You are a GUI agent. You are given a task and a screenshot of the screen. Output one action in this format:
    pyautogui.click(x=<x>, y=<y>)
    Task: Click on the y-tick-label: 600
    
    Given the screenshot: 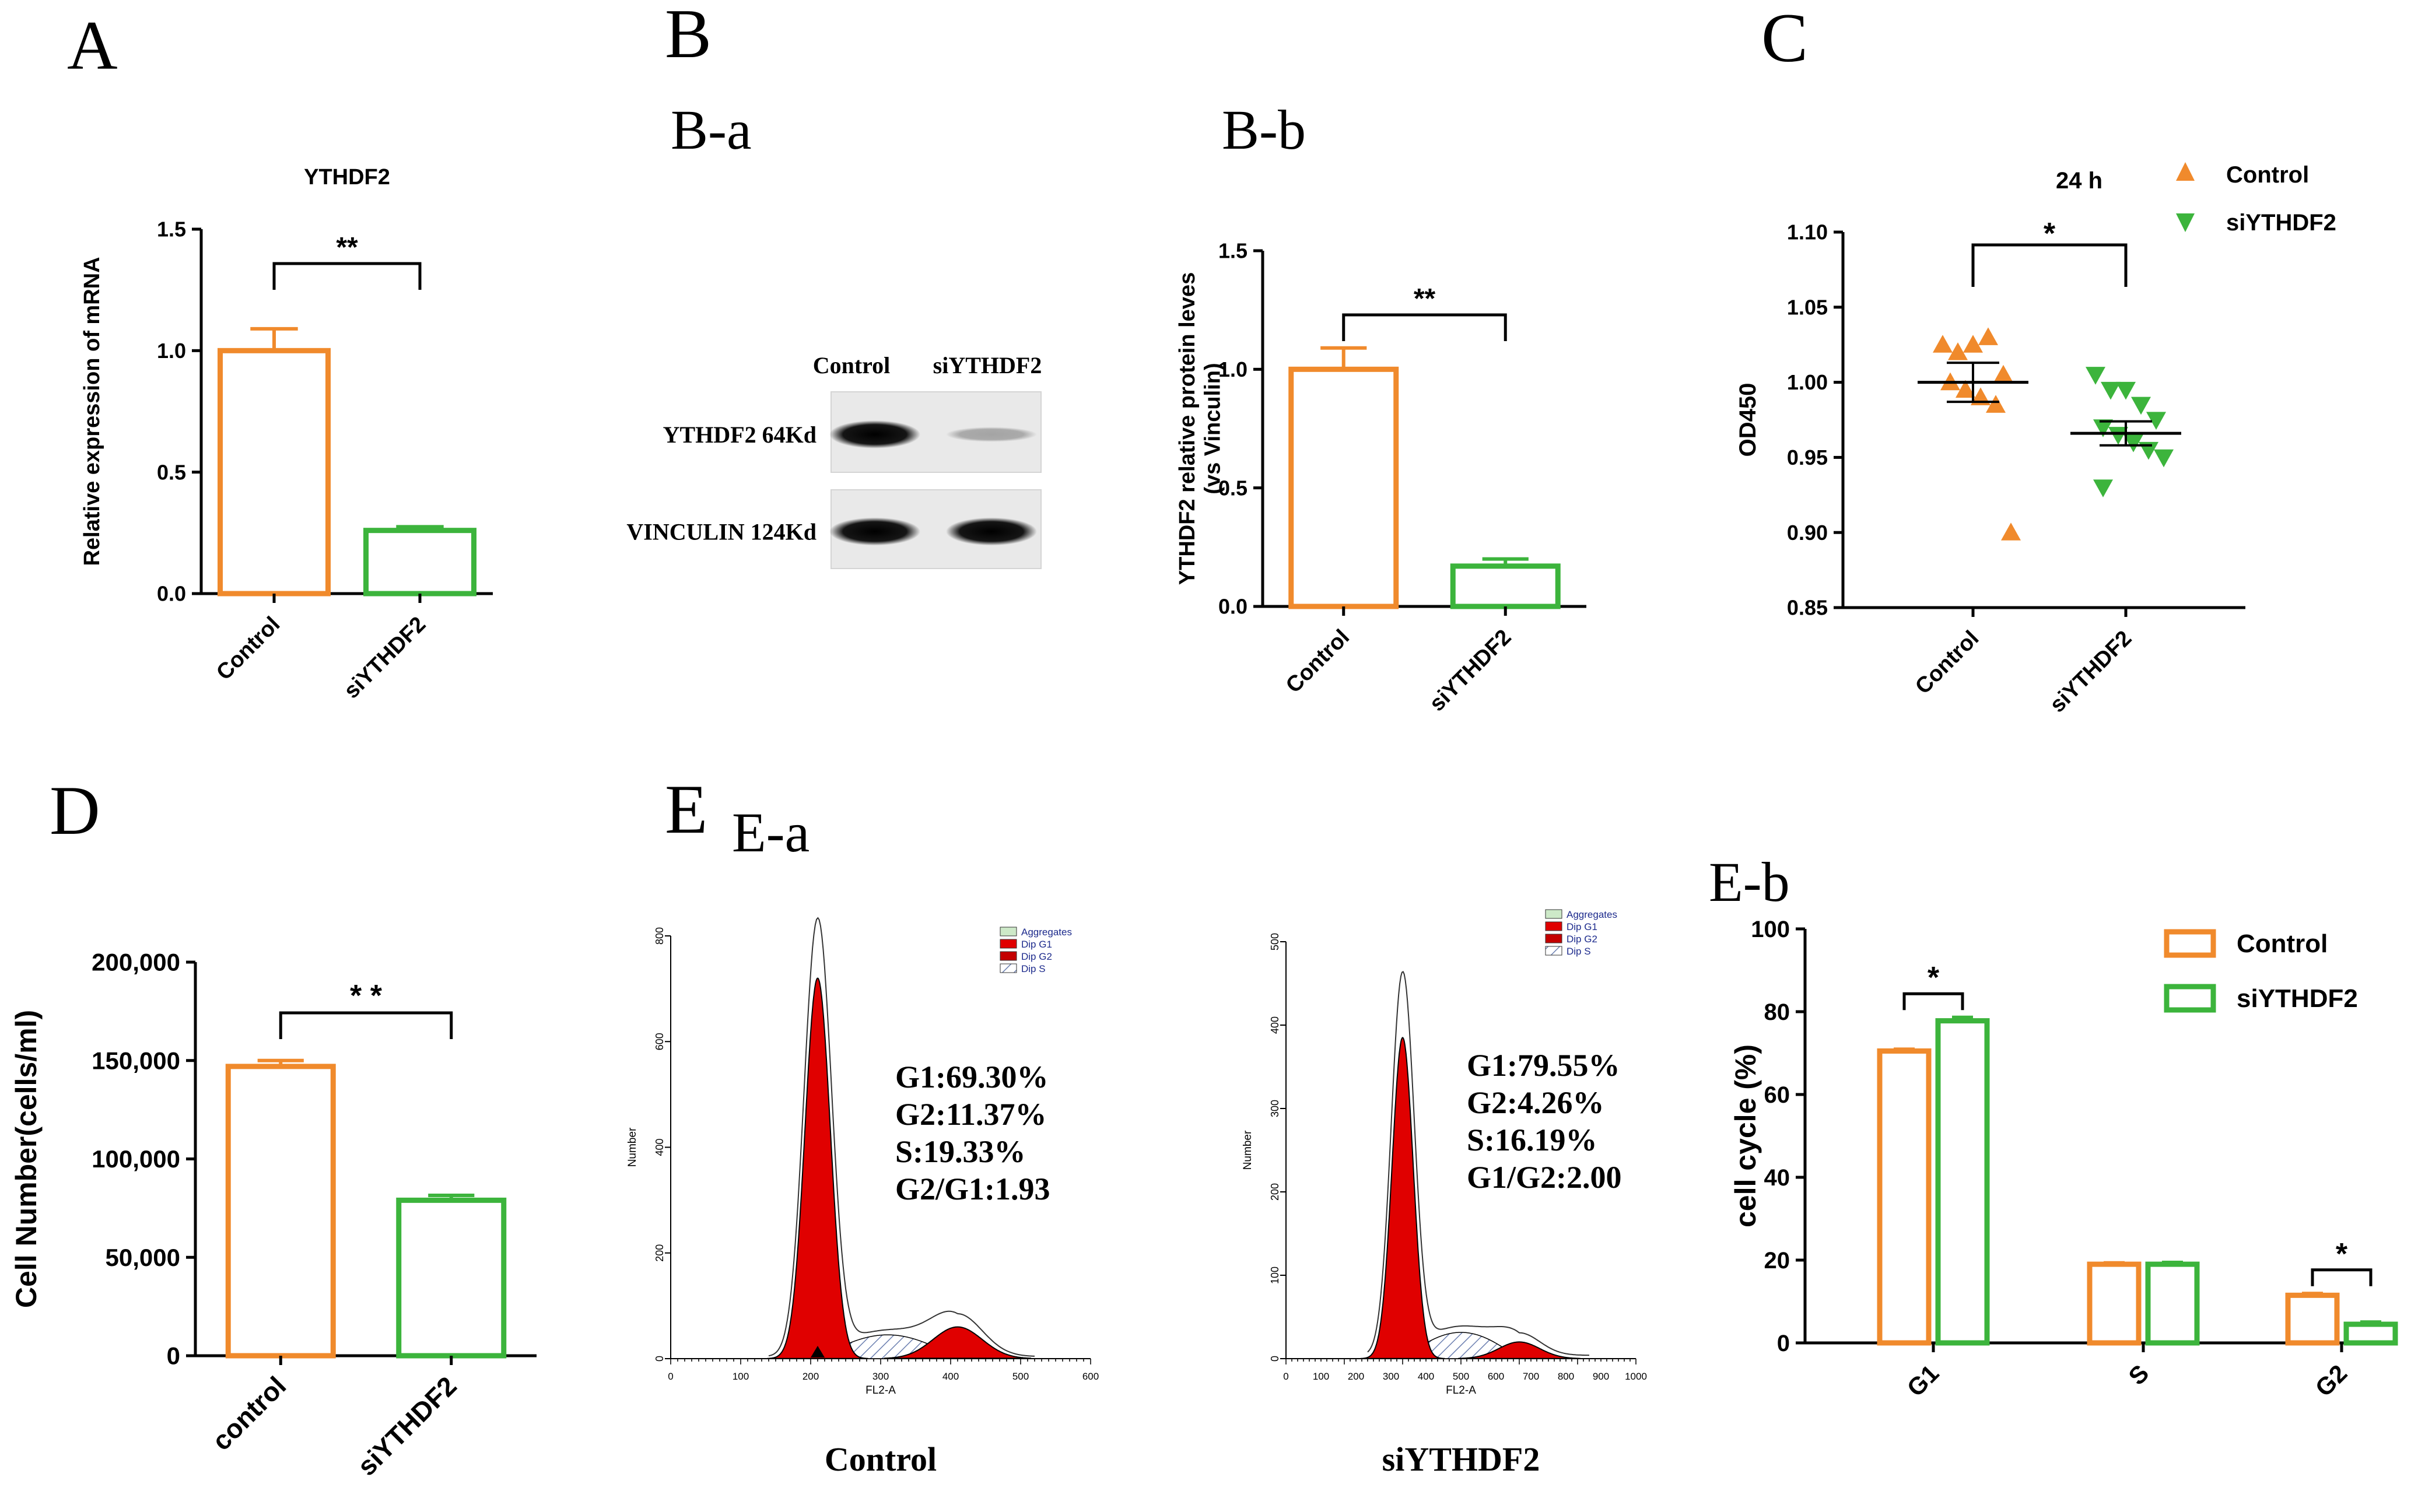 What is the action you would take?
    pyautogui.click(x=659, y=1041)
    